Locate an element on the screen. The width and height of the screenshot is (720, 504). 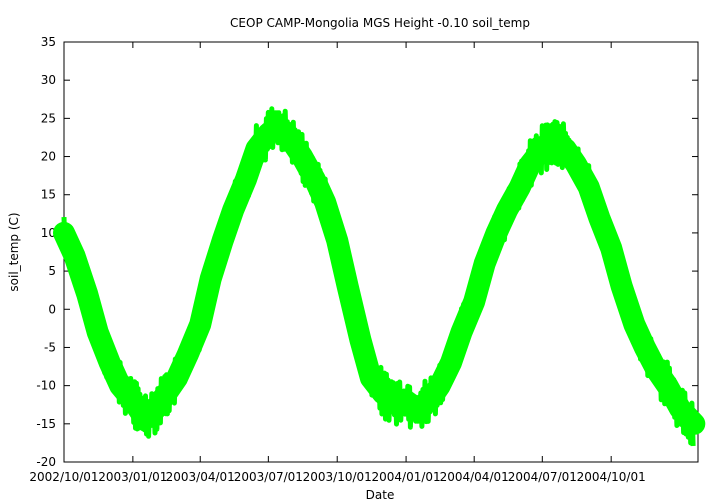
y-tick-label: 5 is located at coordinates (52, 271).